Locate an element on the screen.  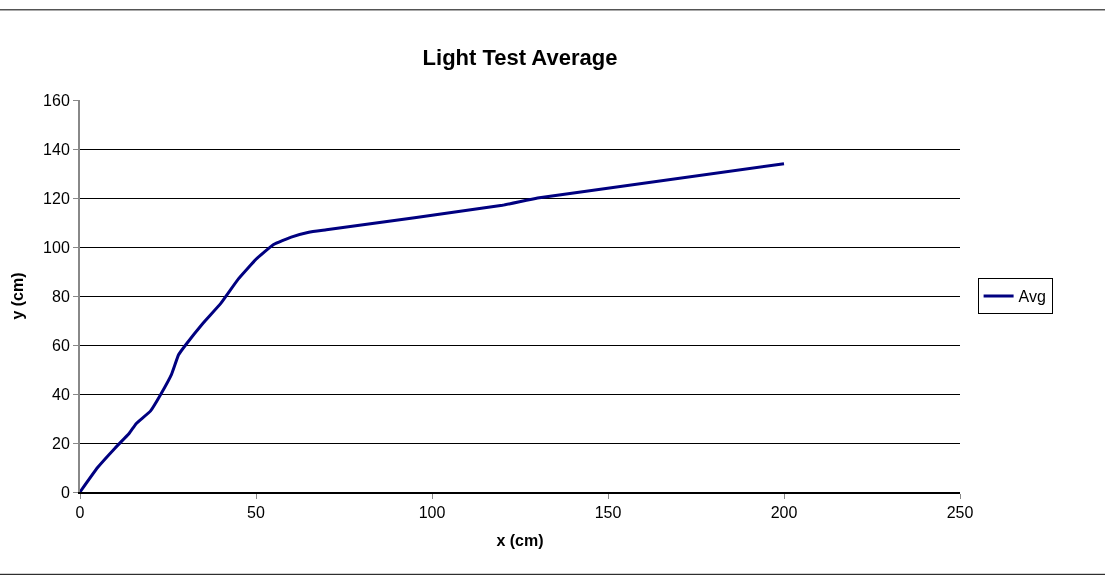
y-axis-title: y (cm) is located at coordinates (18, 296).